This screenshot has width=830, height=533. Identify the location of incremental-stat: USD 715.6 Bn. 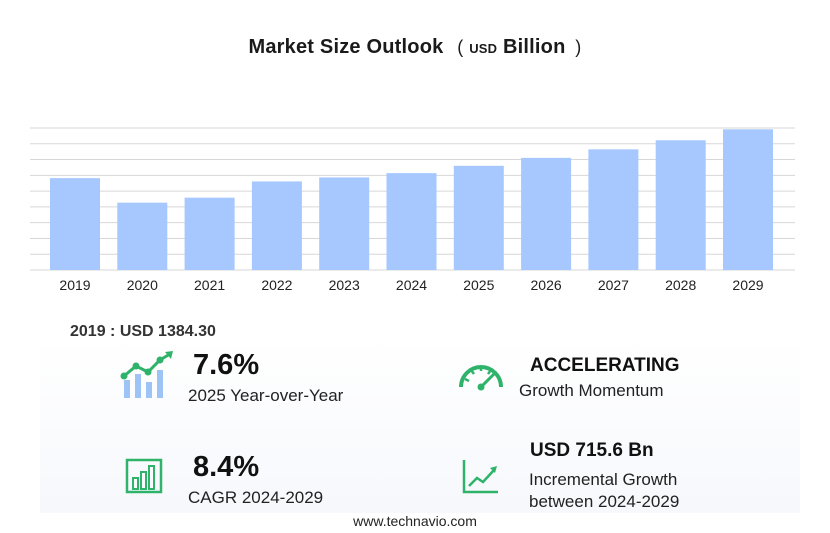
(592, 451).